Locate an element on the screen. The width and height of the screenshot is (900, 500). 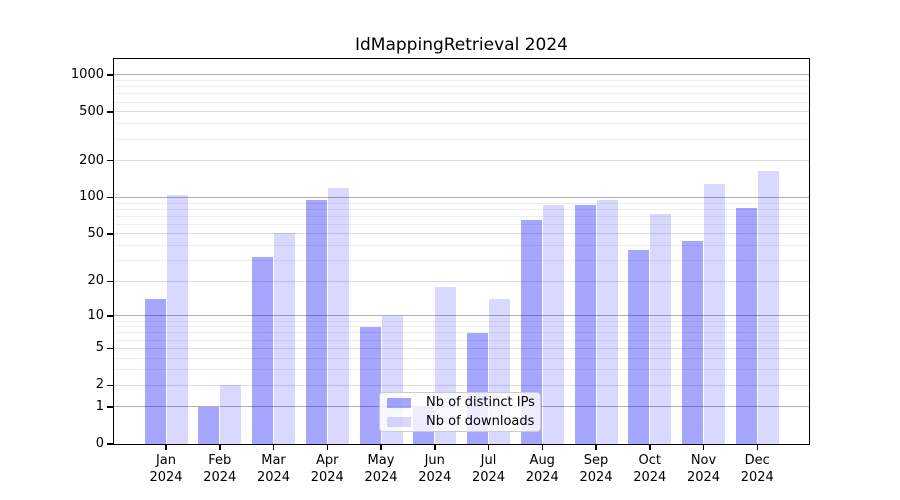
x-tick-label: Sep 2024 is located at coordinates (596, 469).